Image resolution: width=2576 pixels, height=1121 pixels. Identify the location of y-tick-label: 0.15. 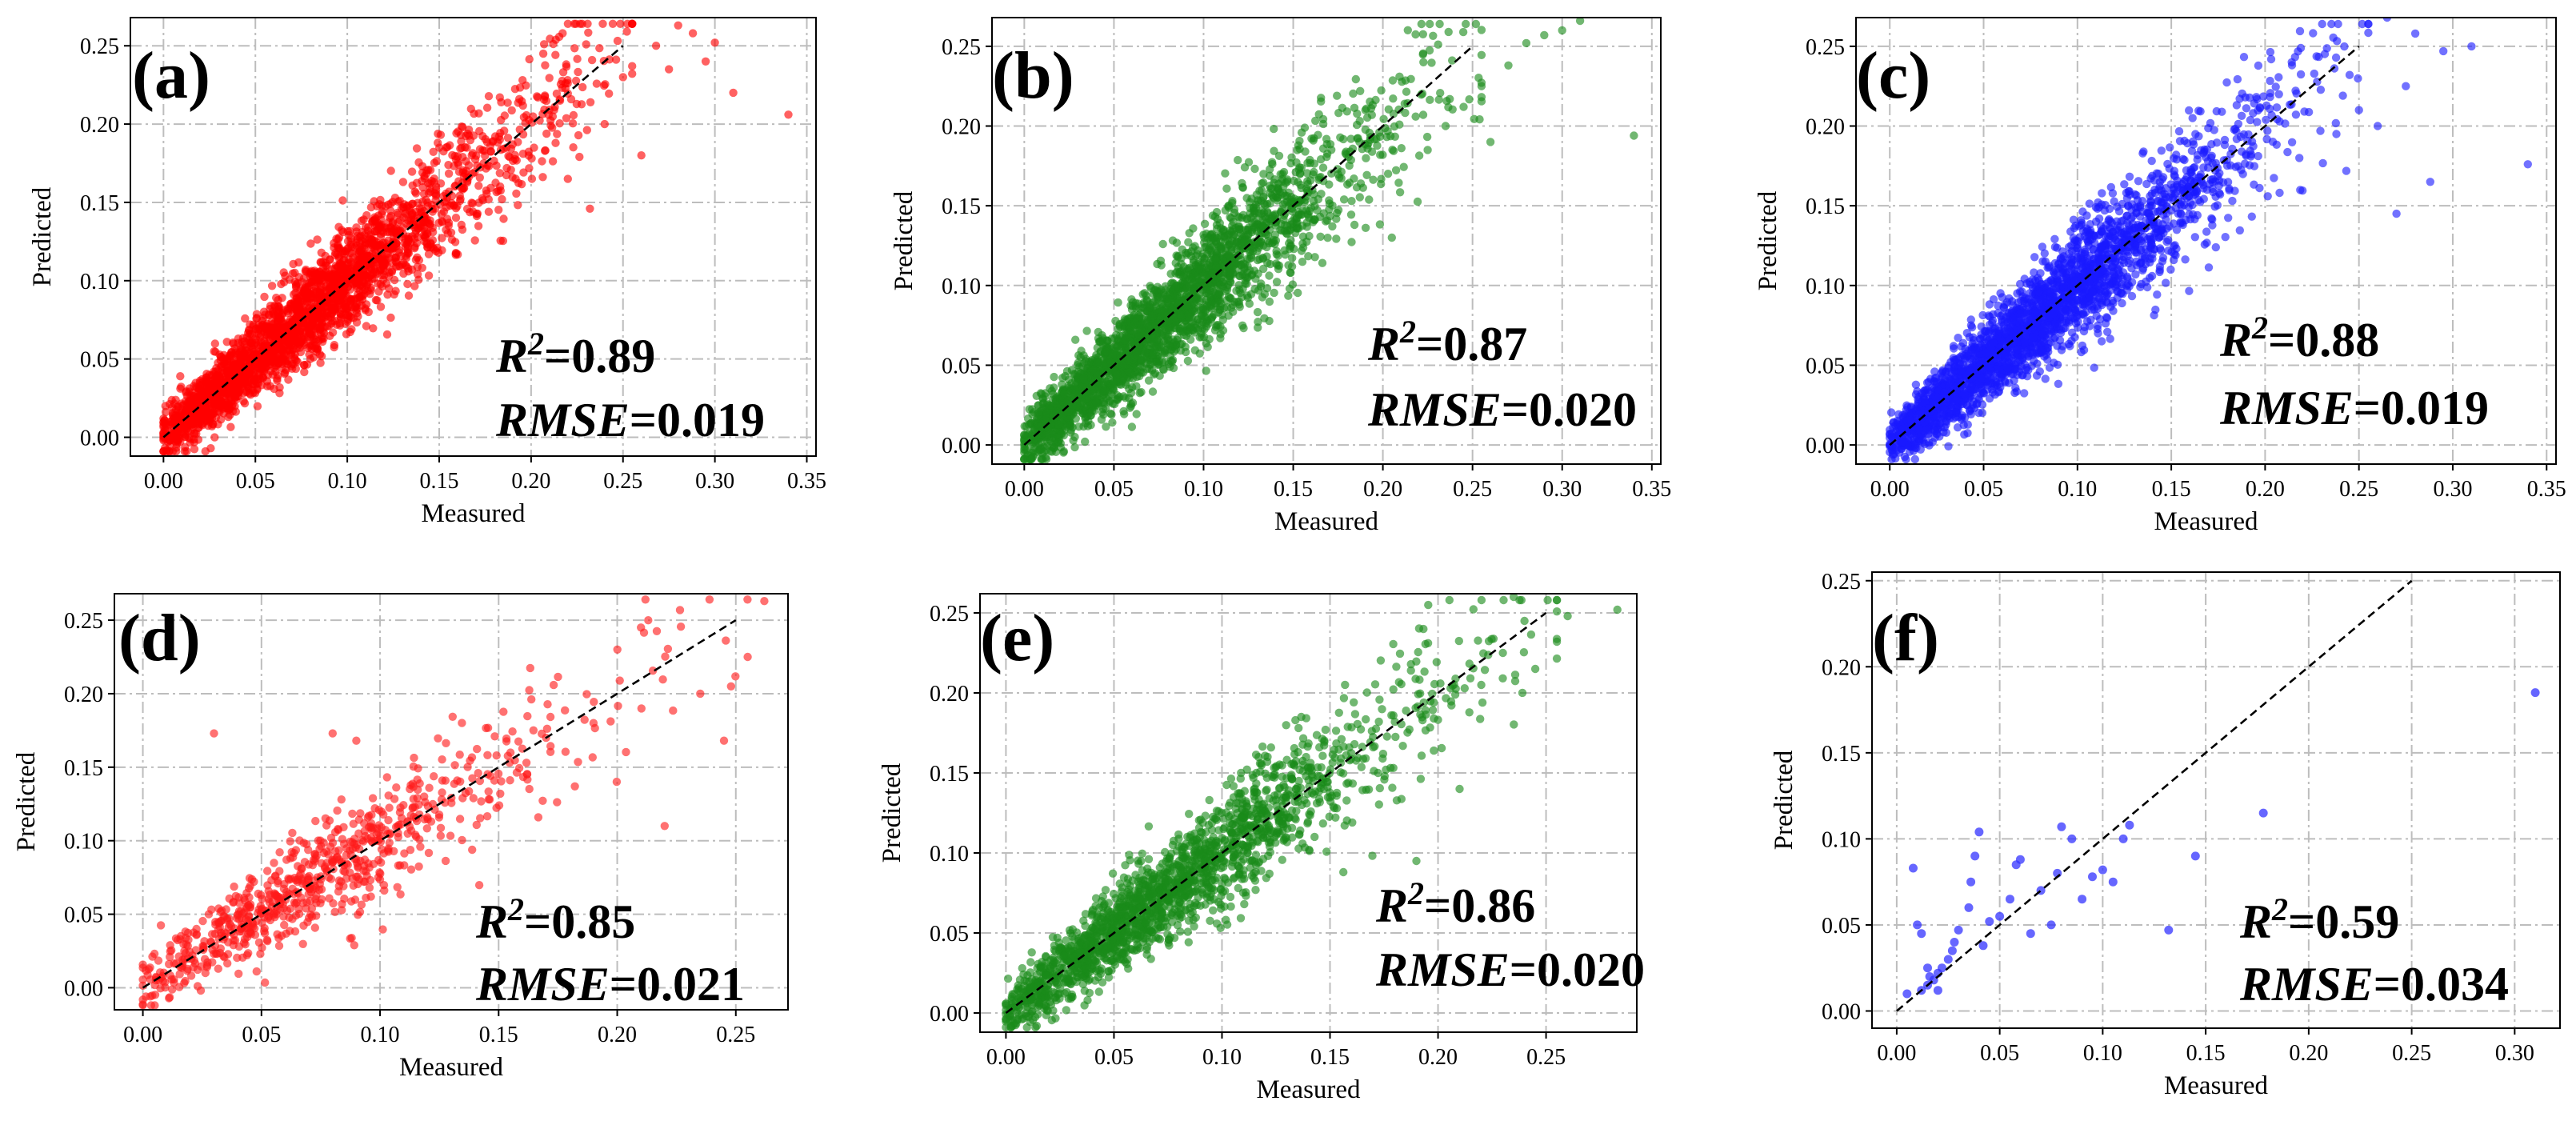
(99, 203).